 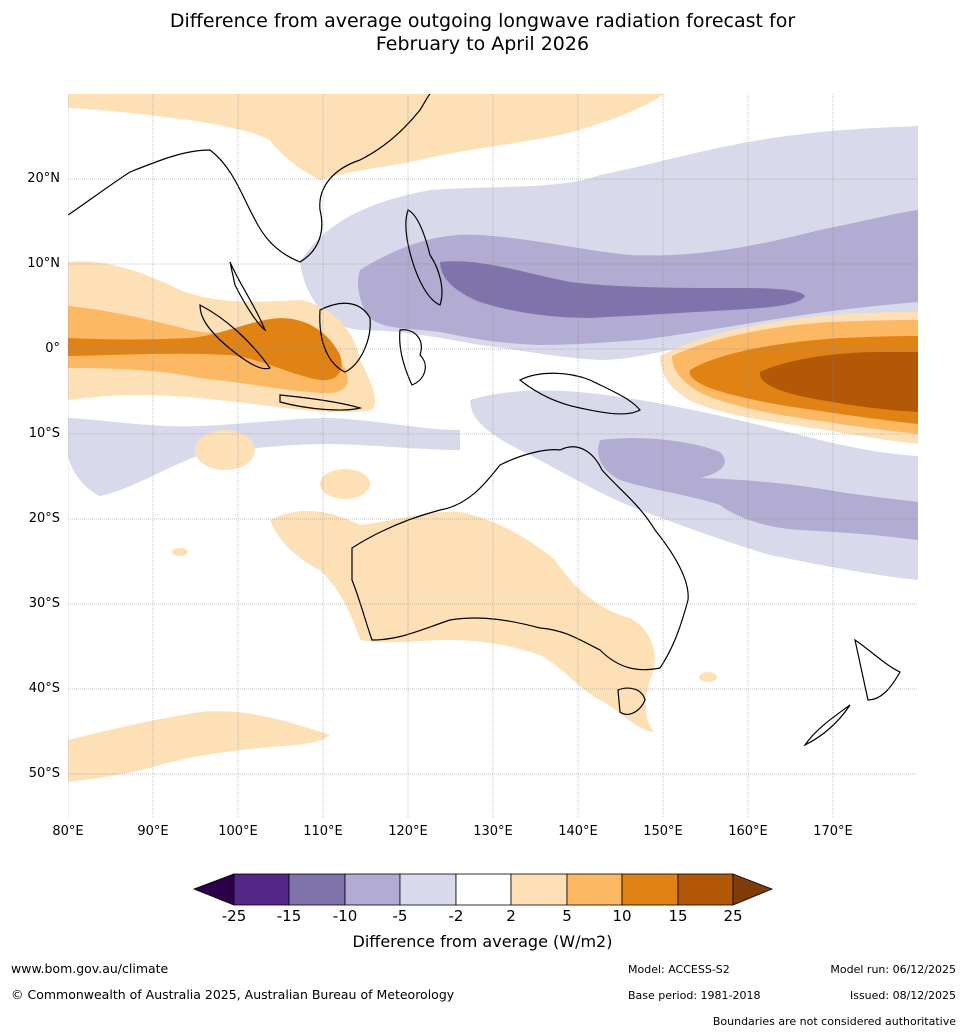 What do you see at coordinates (225, 450) in the screenshot?
I see `anomaly-patch-pos2-a` at bounding box center [225, 450].